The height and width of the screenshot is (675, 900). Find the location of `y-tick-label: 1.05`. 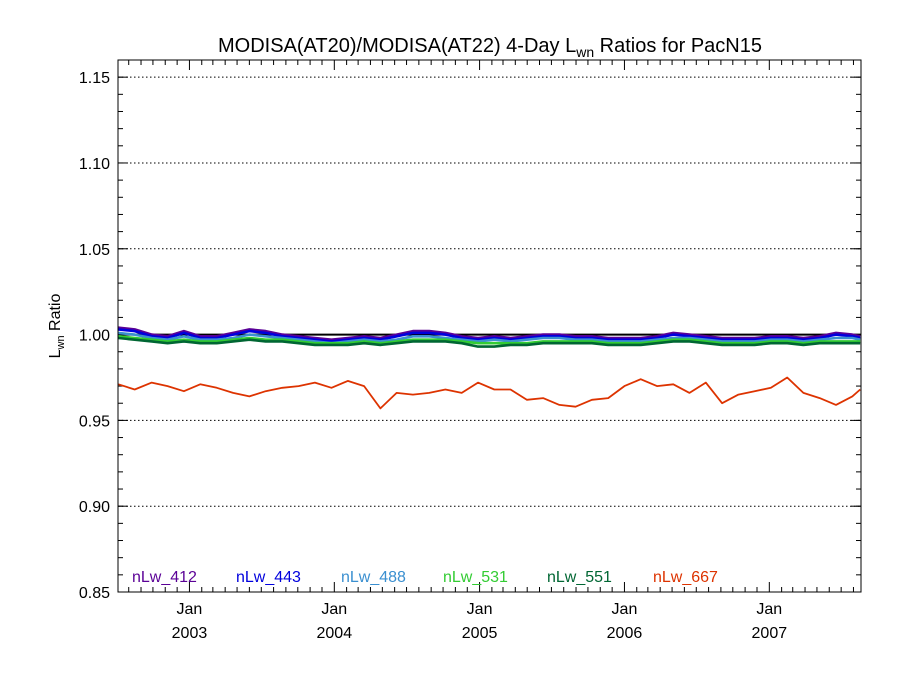

y-tick-label: 1.05 is located at coordinates (94, 250).